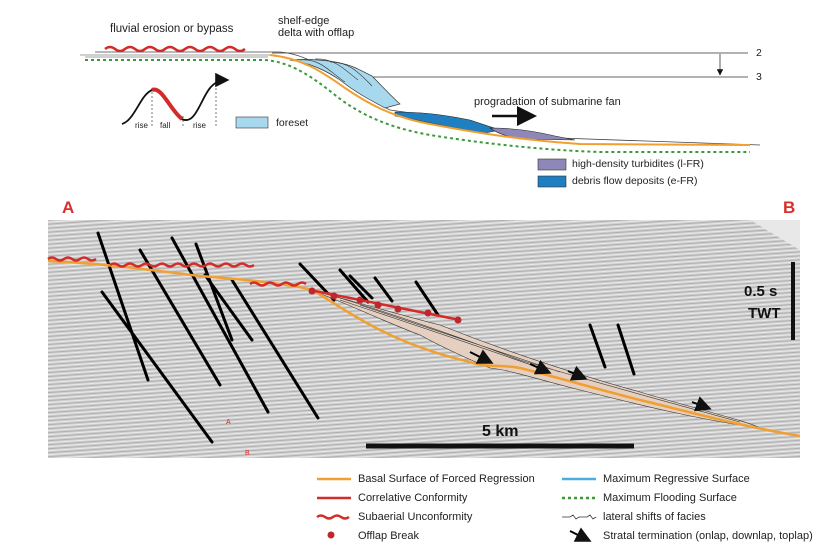 This screenshot has height=547, width=832. I want to click on sea-level-curve-fall, so click(167, 104).